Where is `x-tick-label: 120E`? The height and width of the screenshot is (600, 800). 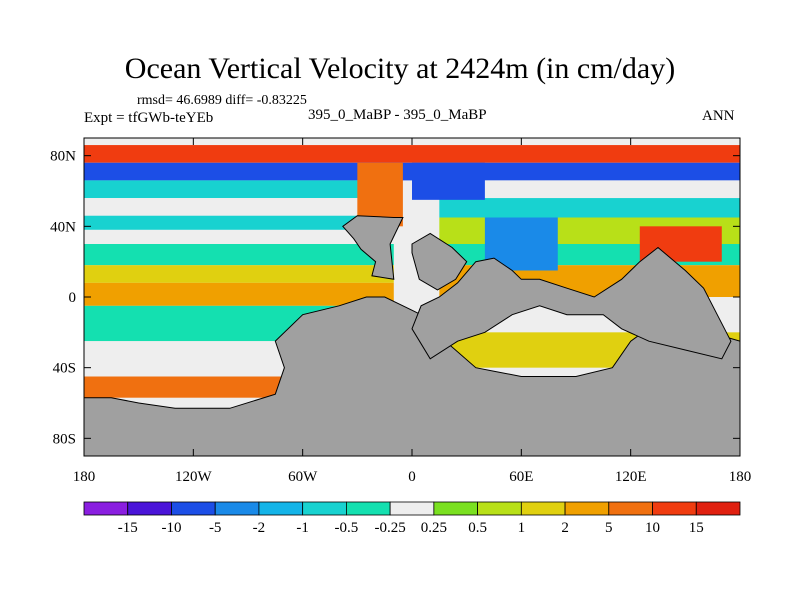
x-tick-label: 120E is located at coordinates (631, 477).